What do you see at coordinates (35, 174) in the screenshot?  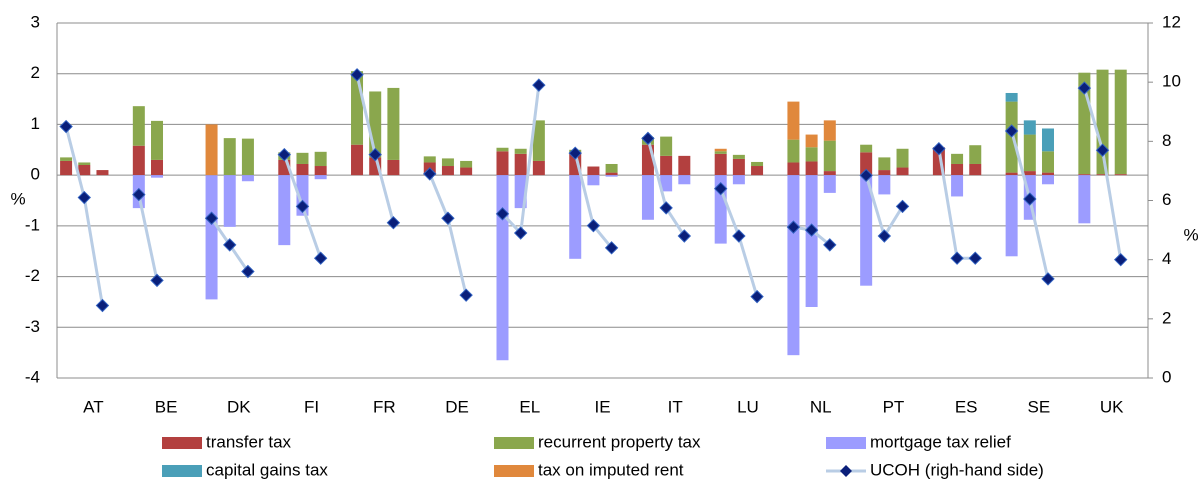 I see `y-tick-label: 0` at bounding box center [35, 174].